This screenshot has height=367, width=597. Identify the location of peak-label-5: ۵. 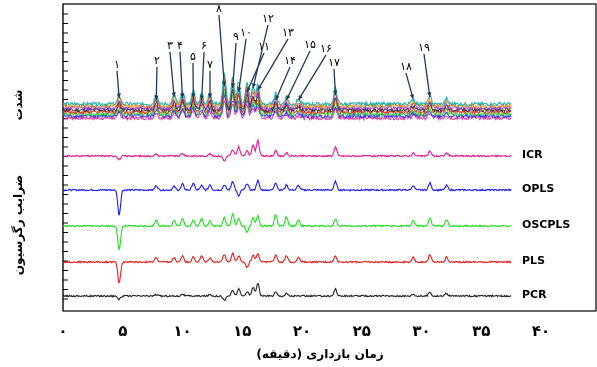
(193, 56).